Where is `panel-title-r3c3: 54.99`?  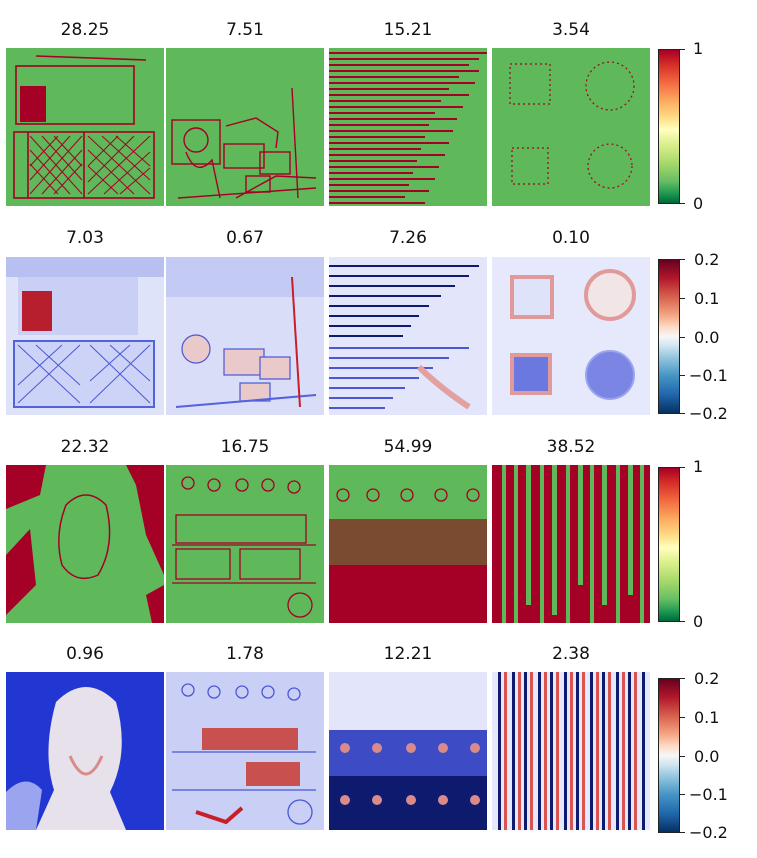 panel-title-r3c3: 54.99 is located at coordinates (408, 447).